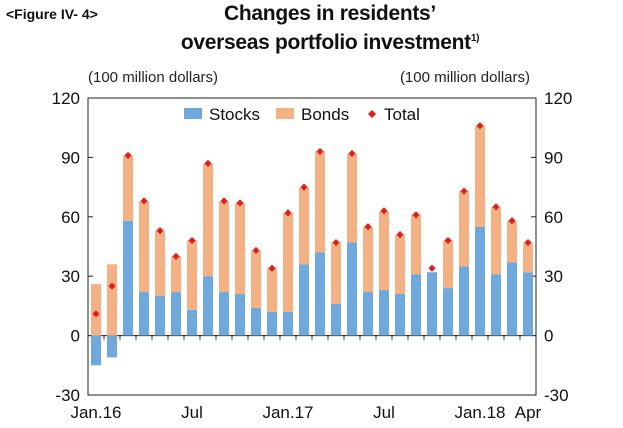 This screenshot has height=428, width=623. I want to click on y-tick-label-right: 60, so click(553, 217).